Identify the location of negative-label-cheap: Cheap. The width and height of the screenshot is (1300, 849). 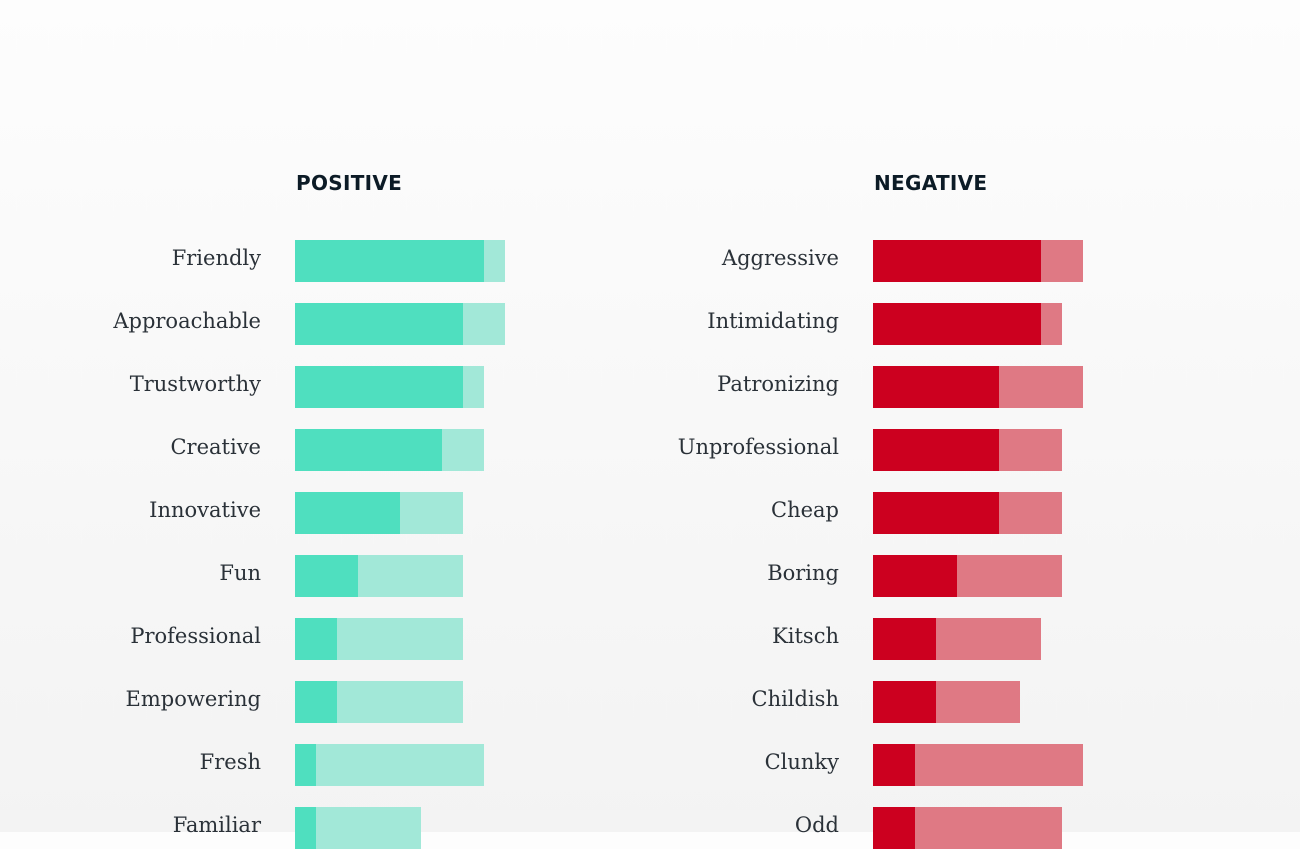
(805, 510).